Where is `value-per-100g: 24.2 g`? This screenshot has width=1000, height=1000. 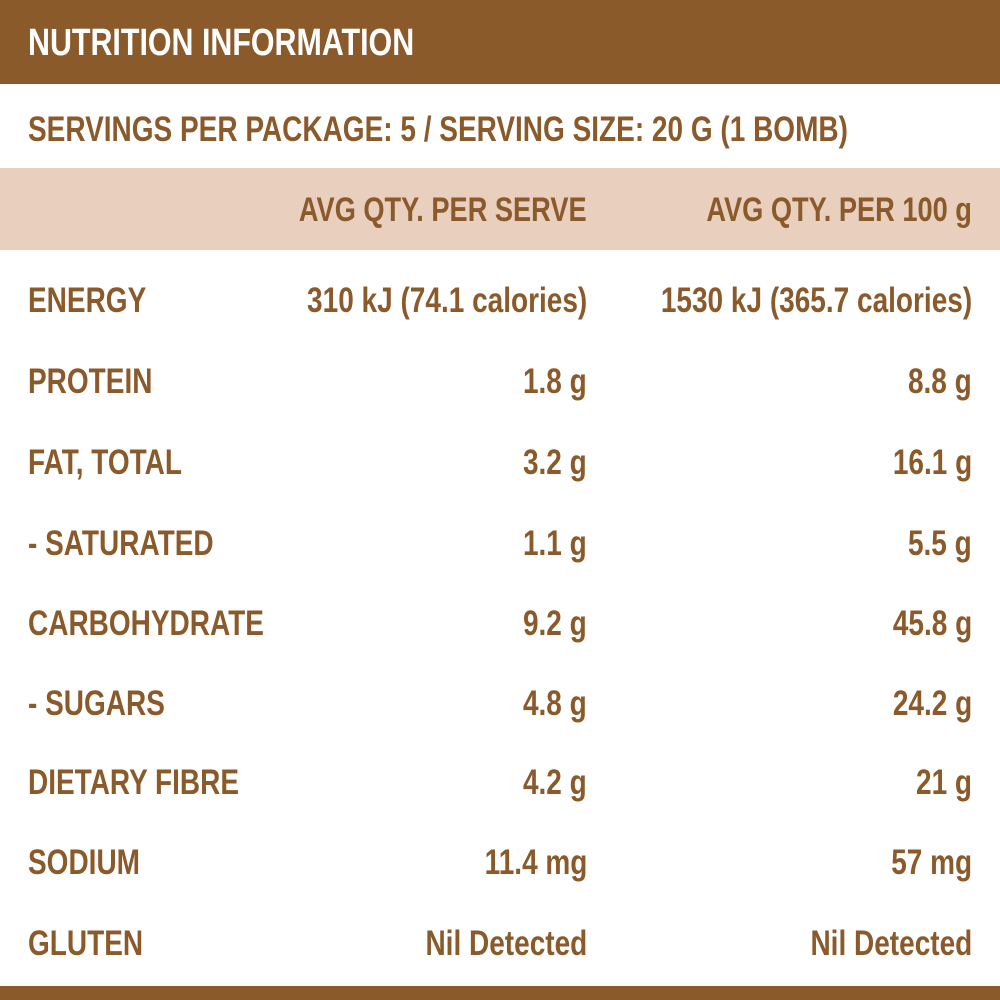
value-per-100g: 24.2 g is located at coordinates (932, 703).